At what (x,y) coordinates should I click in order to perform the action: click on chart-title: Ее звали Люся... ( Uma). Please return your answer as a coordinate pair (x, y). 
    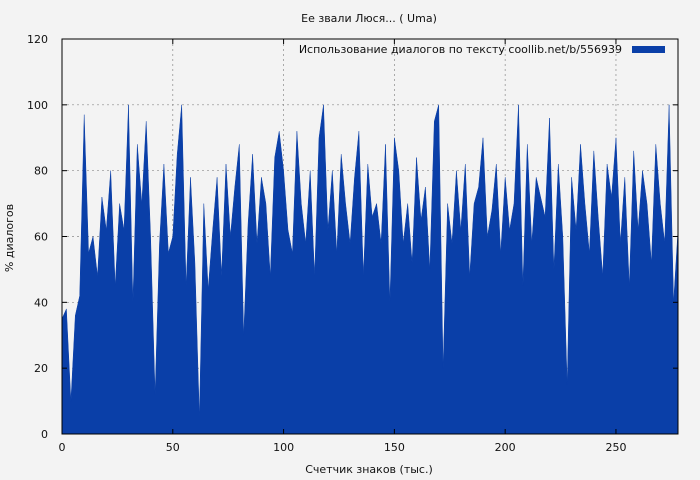
    Looking at the image, I should click on (369, 18).